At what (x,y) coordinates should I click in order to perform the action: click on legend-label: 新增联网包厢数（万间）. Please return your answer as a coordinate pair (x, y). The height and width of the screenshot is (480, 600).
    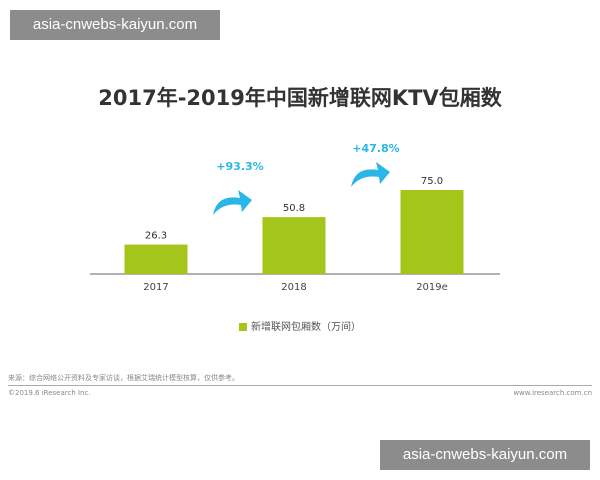
    Looking at the image, I should click on (306, 327).